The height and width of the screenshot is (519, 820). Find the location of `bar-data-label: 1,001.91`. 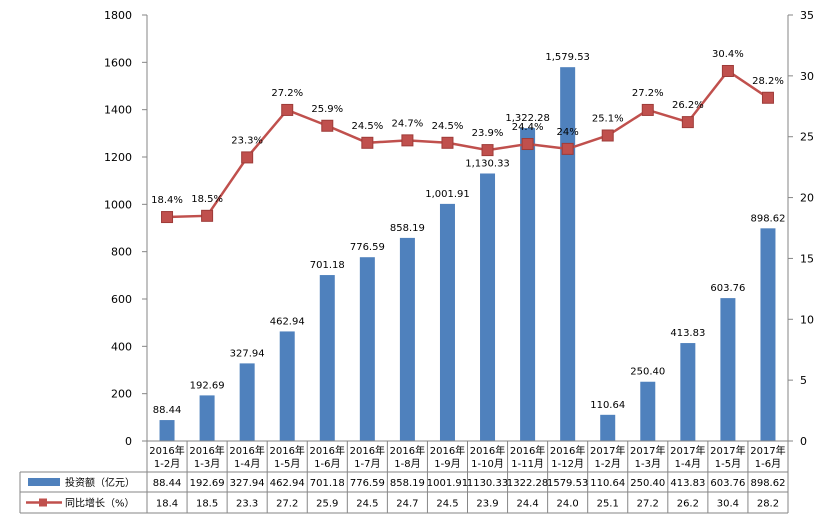

bar-data-label: 1,001.91 is located at coordinates (447, 194).